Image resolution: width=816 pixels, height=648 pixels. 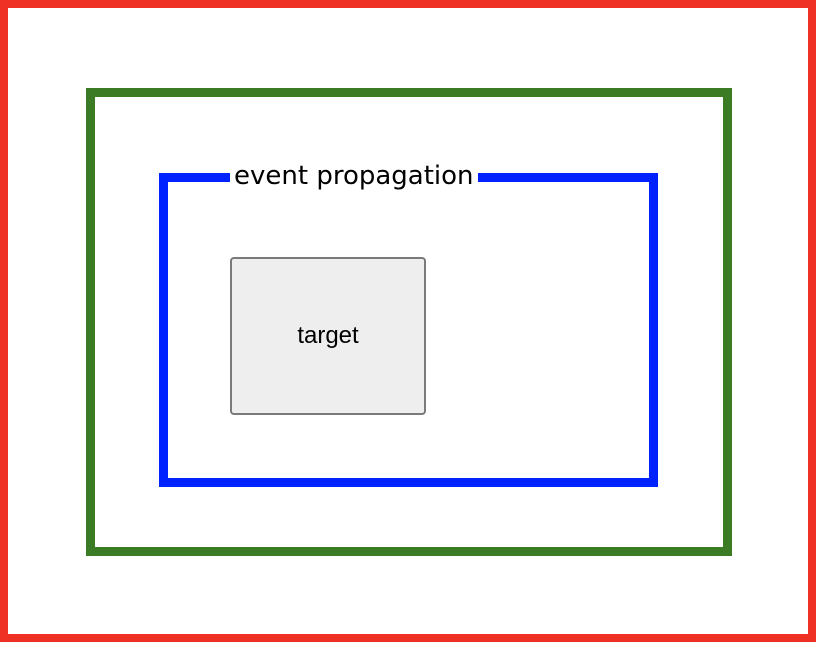 I want to click on target-button: target, so click(x=328, y=336).